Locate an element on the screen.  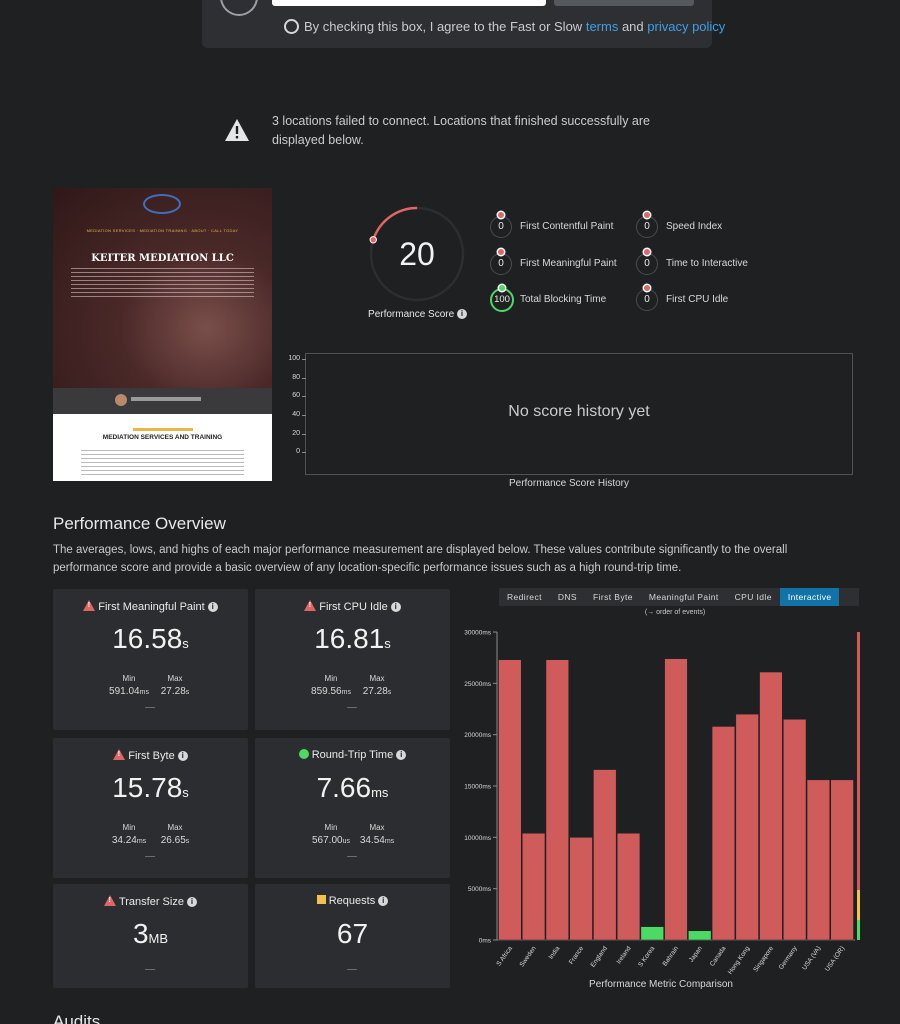
card-value-number: 3 is located at coordinates (140, 933).